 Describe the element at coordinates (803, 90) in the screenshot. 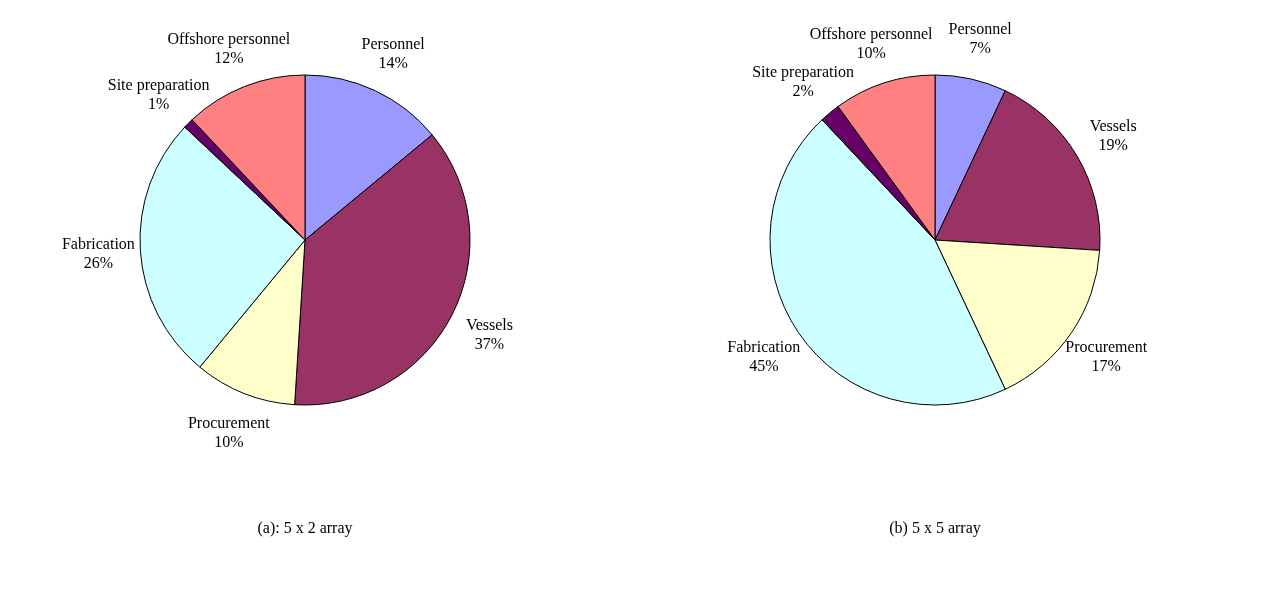

I see `data-label: 2%` at that location.